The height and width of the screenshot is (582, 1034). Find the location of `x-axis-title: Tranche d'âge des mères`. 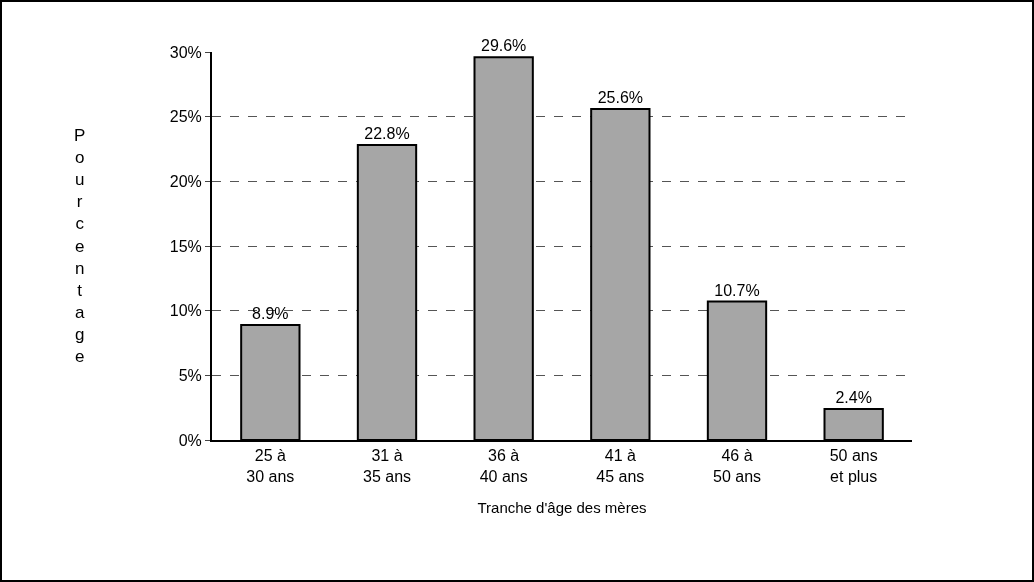

x-axis-title: Tranche d'âge des mères is located at coordinates (562, 507).